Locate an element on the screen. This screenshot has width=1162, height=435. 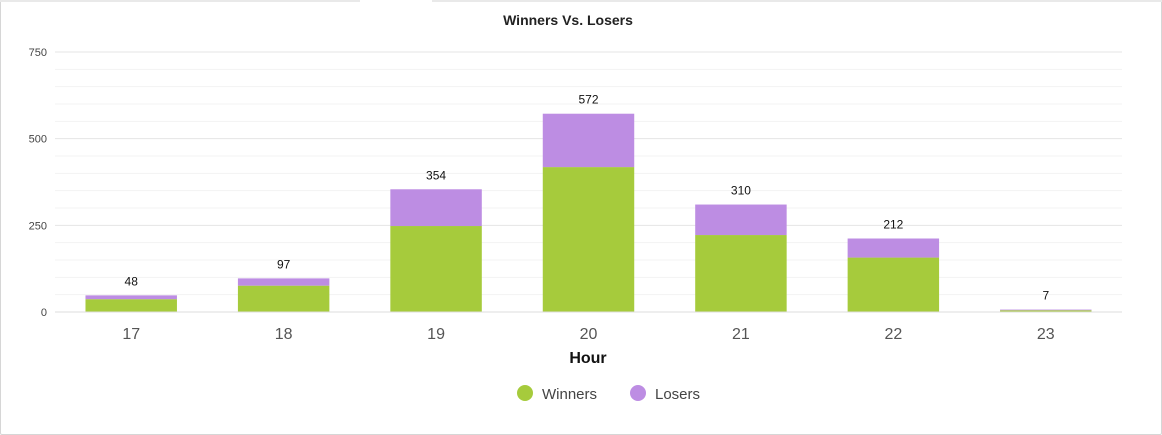
total-label: 7 is located at coordinates (1045, 296).